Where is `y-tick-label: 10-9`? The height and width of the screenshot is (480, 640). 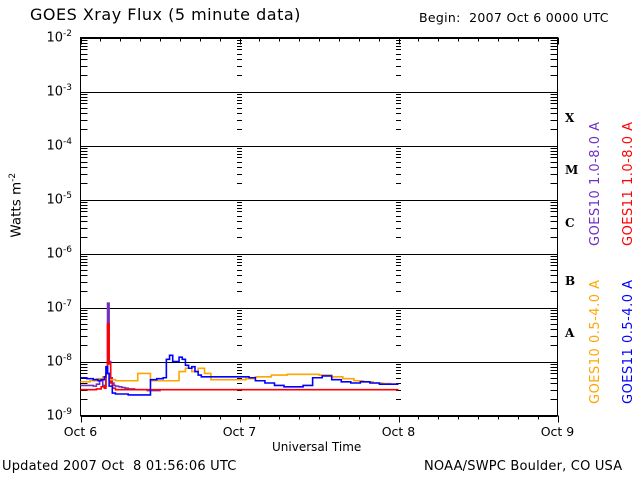 y-tick-label: 10-9 is located at coordinates (50, 415).